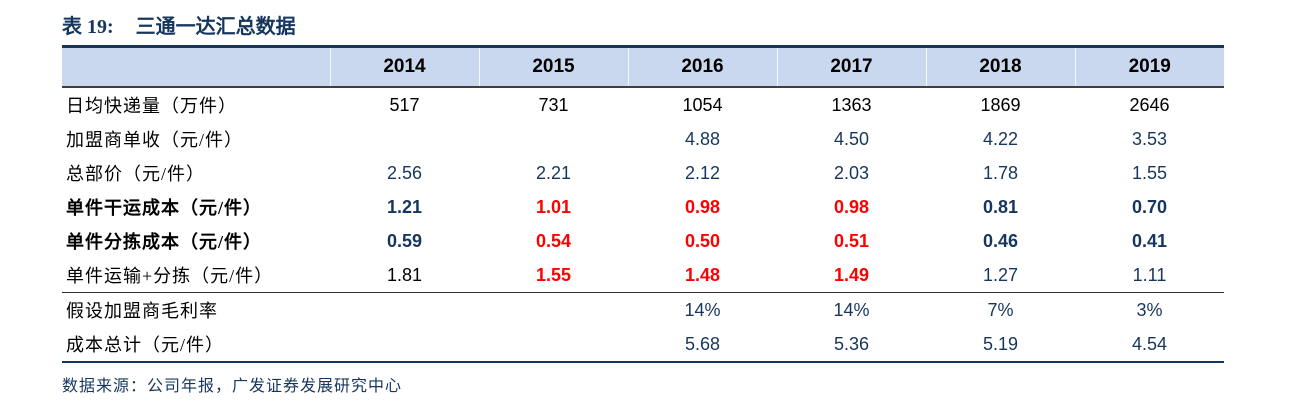  What do you see at coordinates (643, 104) in the screenshot?
I see `table-row: 日均快递量（万件） 517 731 1054 1363 1869 2646` at bounding box center [643, 104].